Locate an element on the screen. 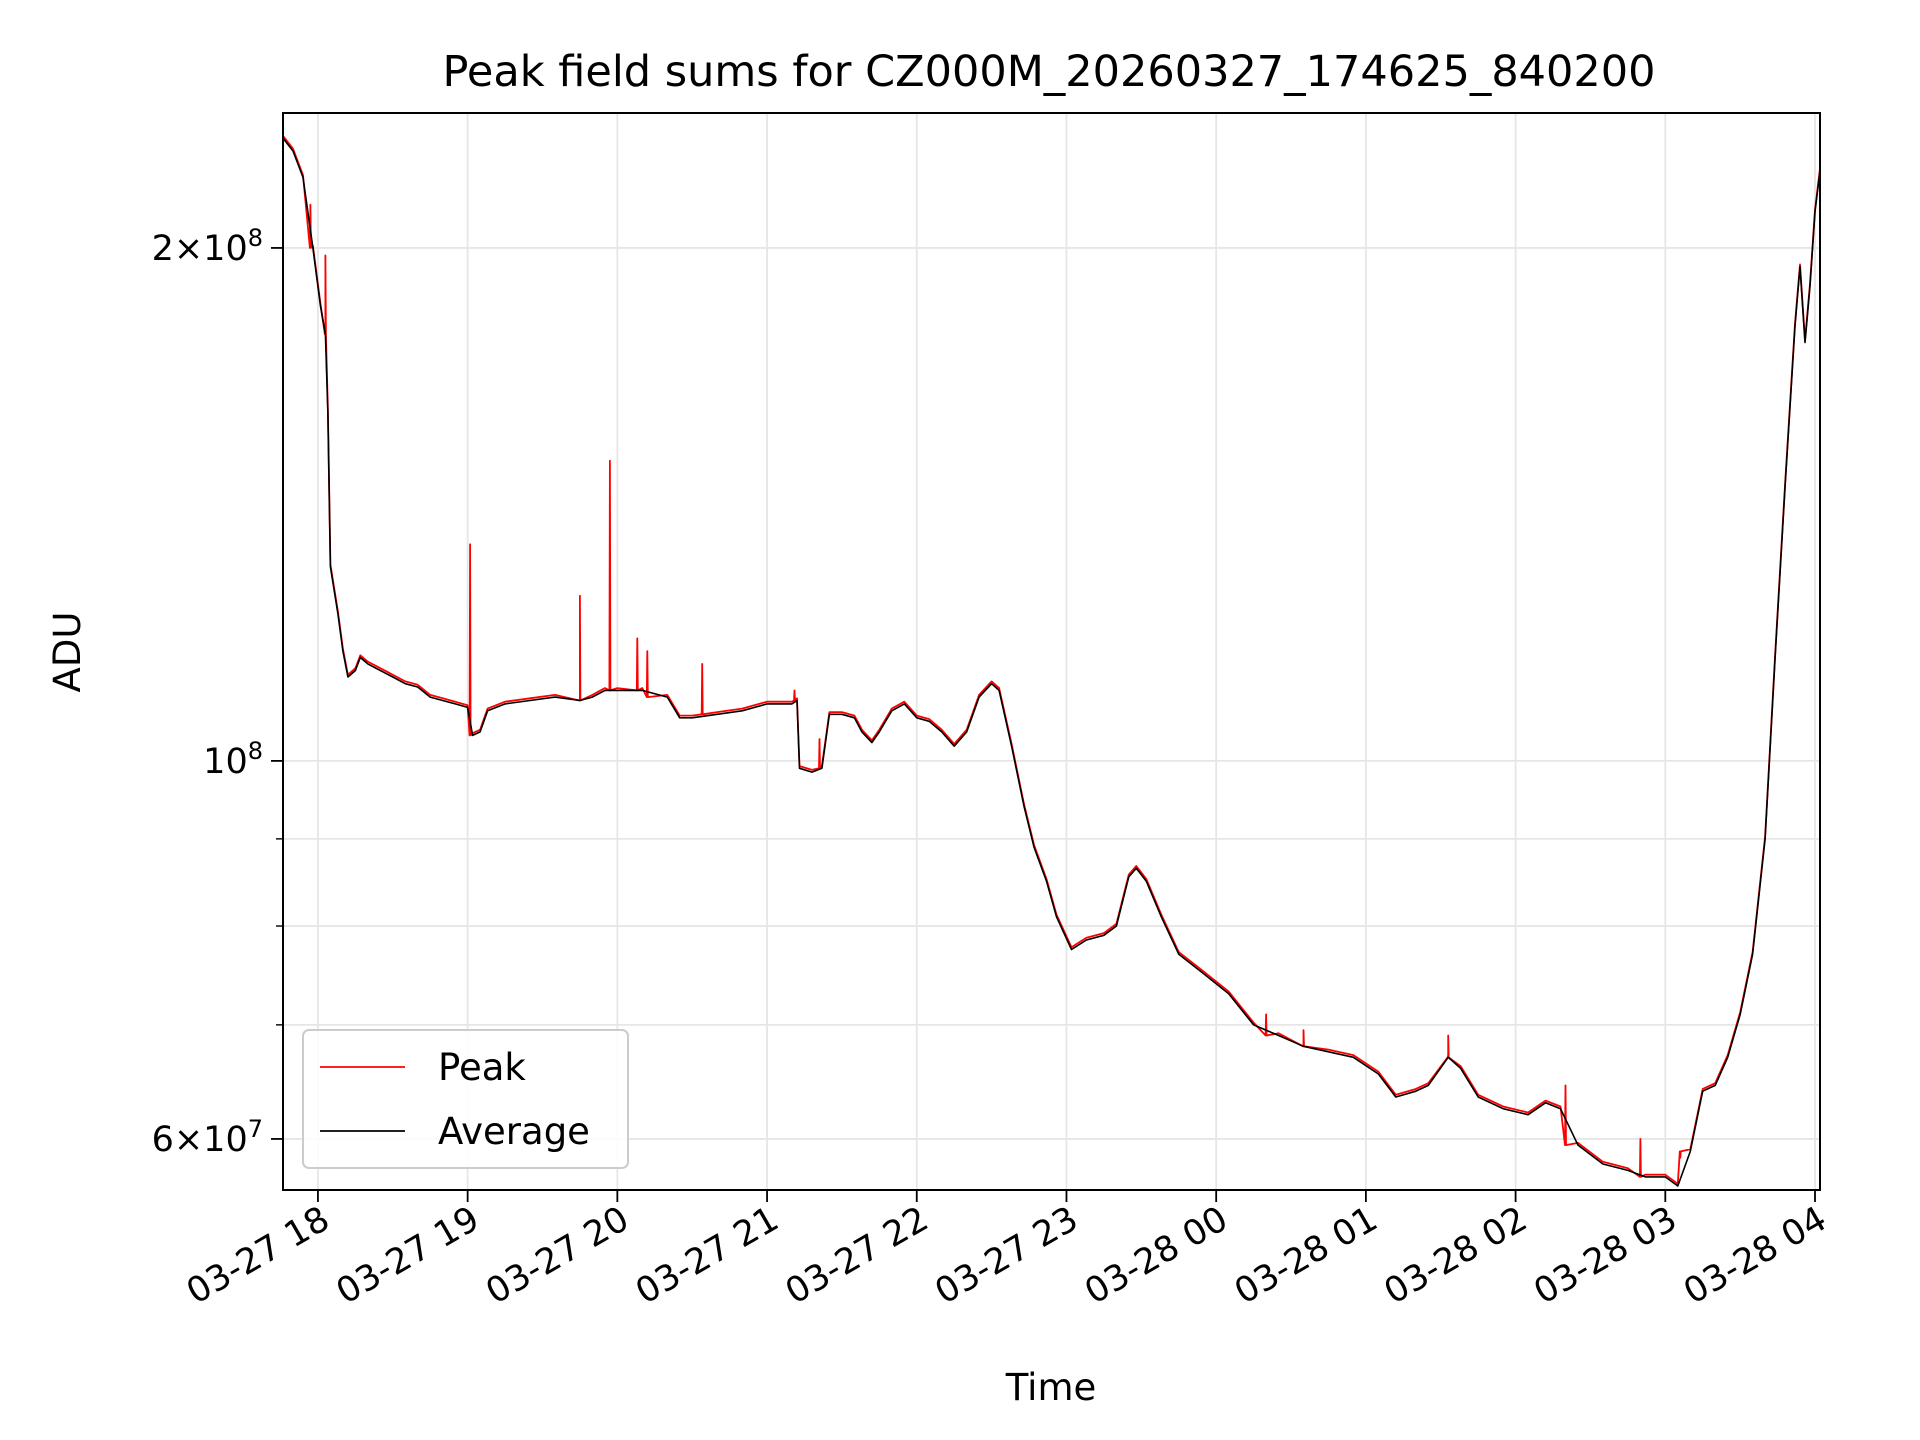 The width and height of the screenshot is (1920, 1440). legend-label-average: Average is located at coordinates (514, 1131).